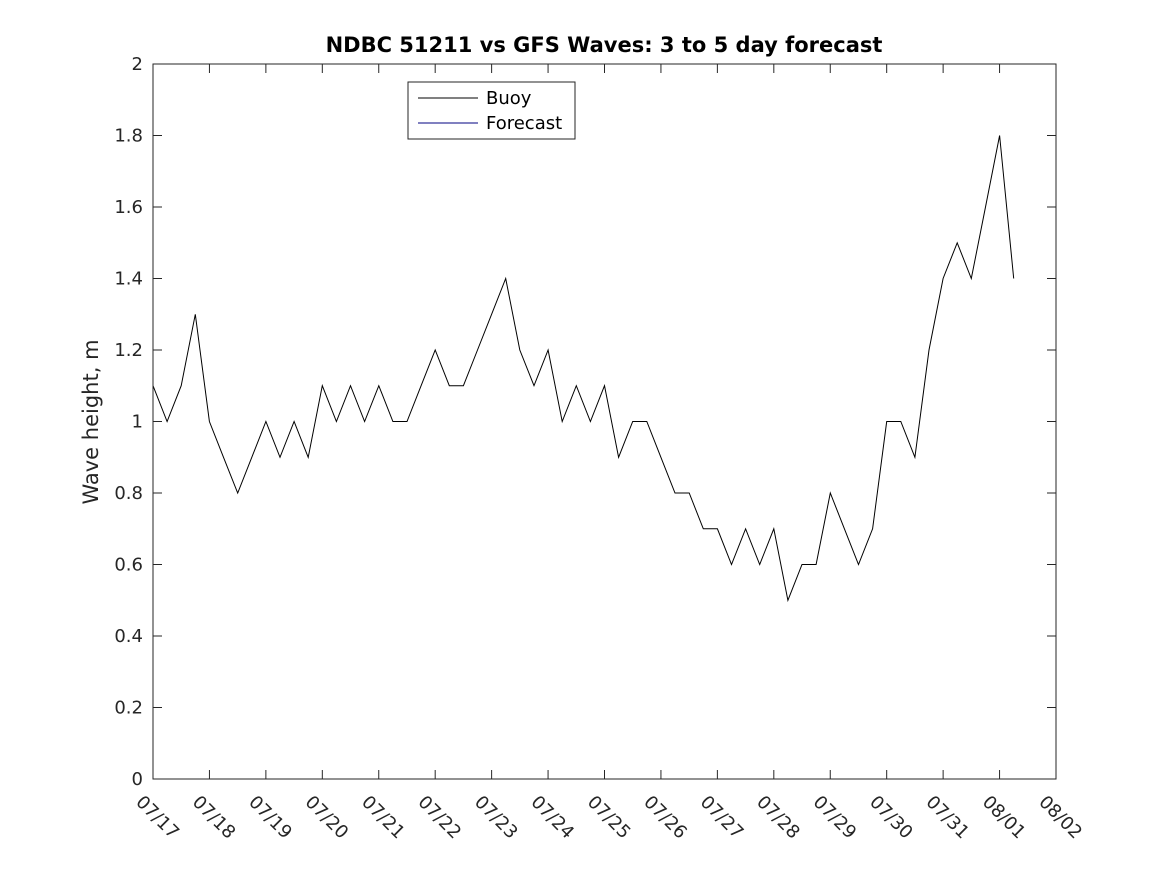  What do you see at coordinates (509, 98) in the screenshot?
I see `legend-label-buoy: Buoy` at bounding box center [509, 98].